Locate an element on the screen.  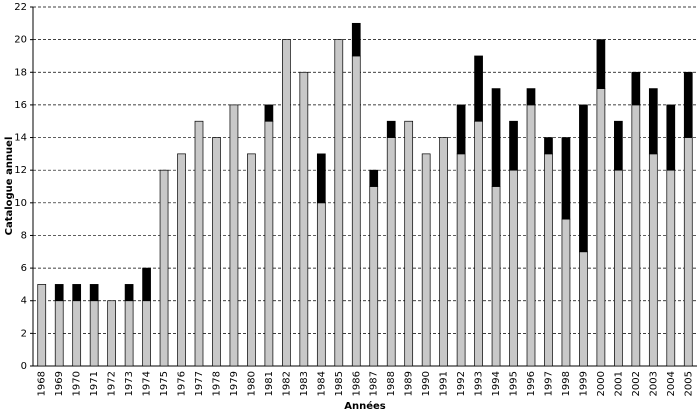
x-tick-label: 1976 is located at coordinates (182, 383).